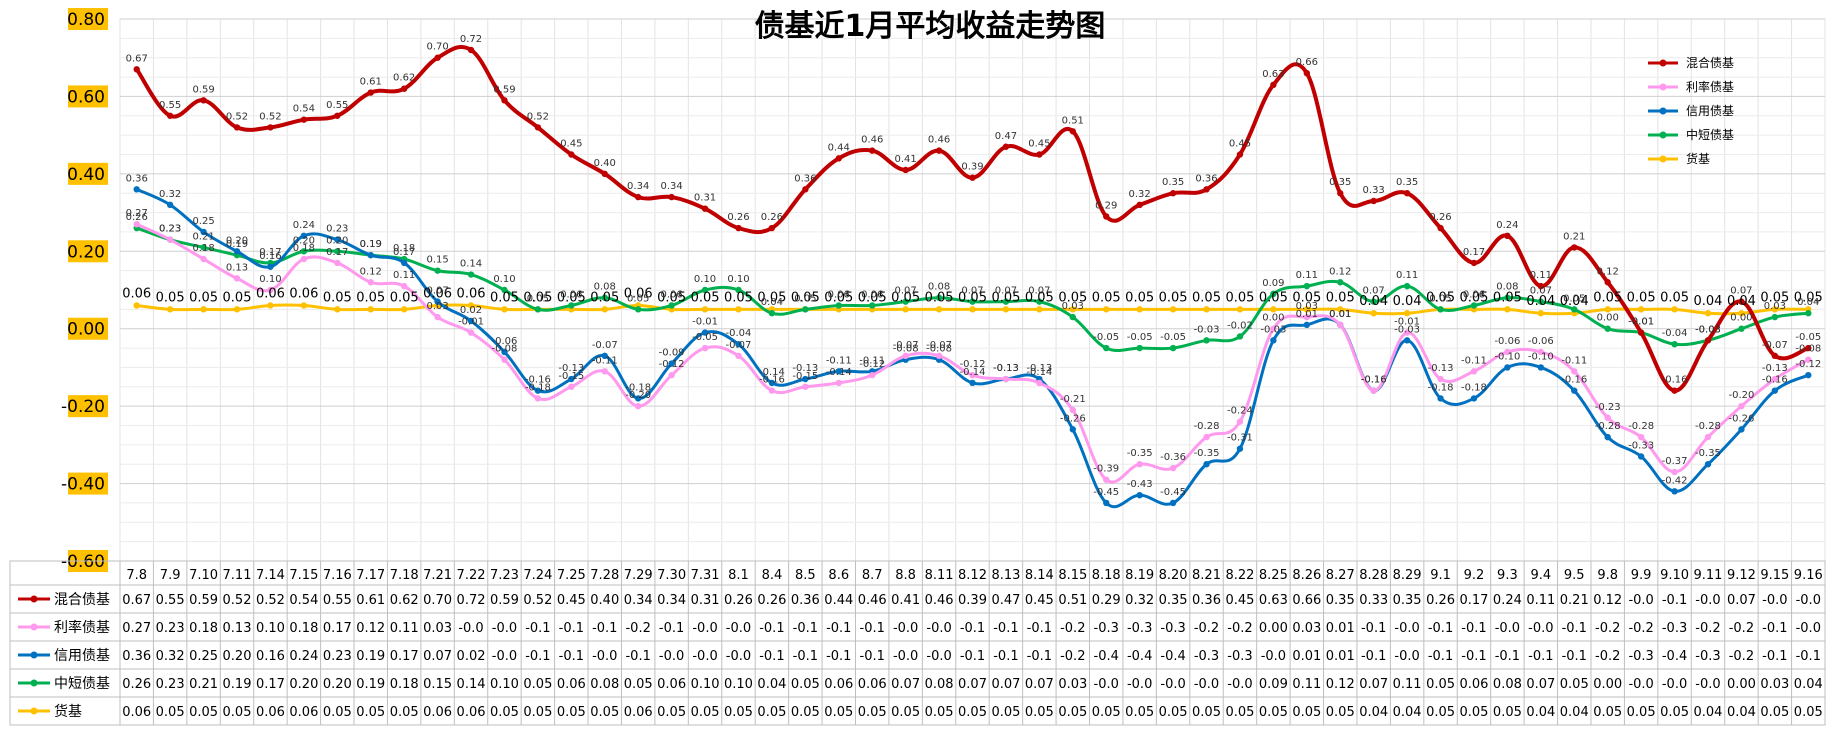  I want to click on y-tick-label: 0.20, so click(86, 252).